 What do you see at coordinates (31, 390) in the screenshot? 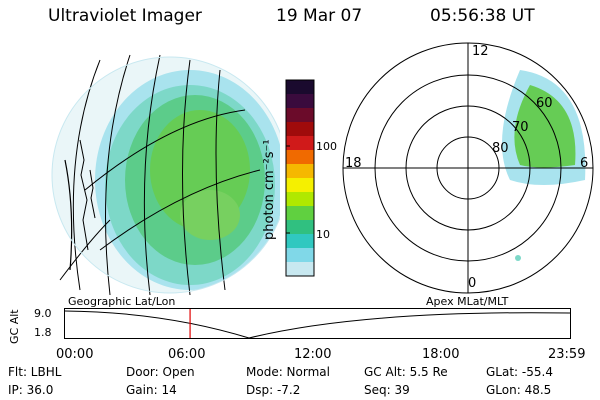
I see `info-ip: IP: 36.0` at bounding box center [31, 390].